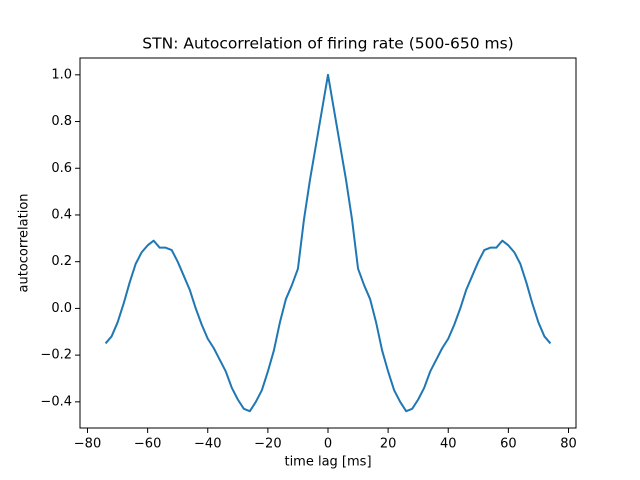 This screenshot has height=480, width=640. Describe the element at coordinates (328, 444) in the screenshot. I see `x-tick-label: 0` at that location.